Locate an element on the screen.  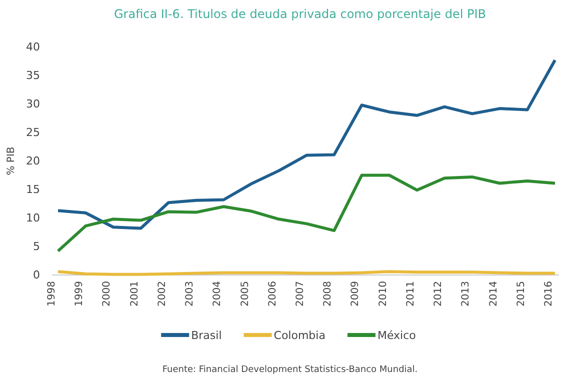
x-tick-label: 2009 is located at coordinates (356, 293).